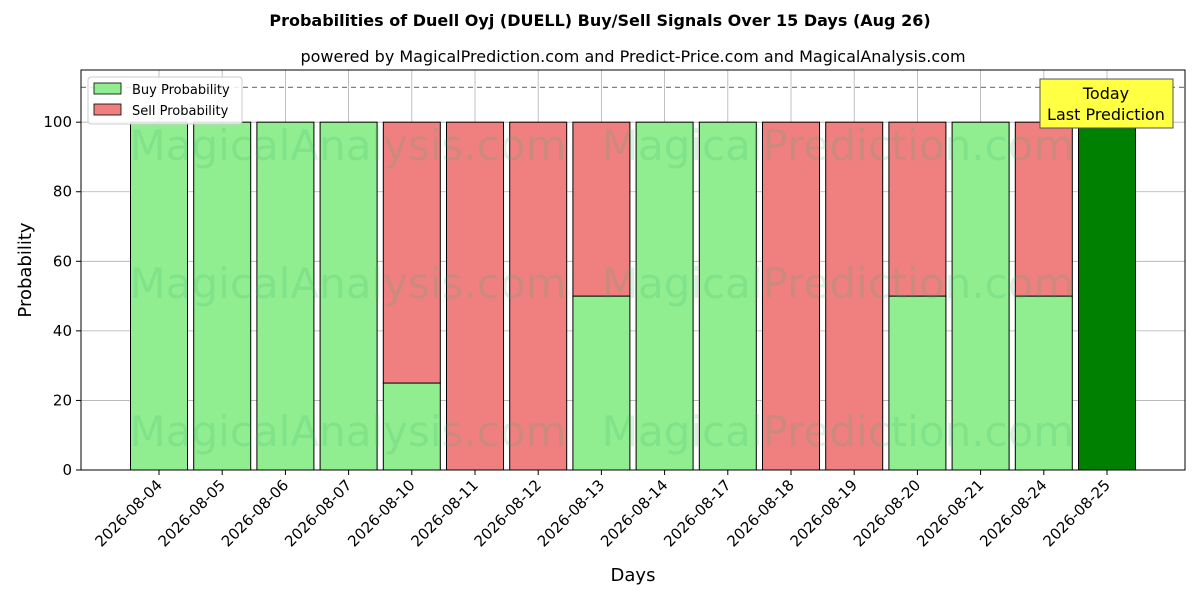  I want to click on x-tick-label: 2026-08-18, so click(760, 513).